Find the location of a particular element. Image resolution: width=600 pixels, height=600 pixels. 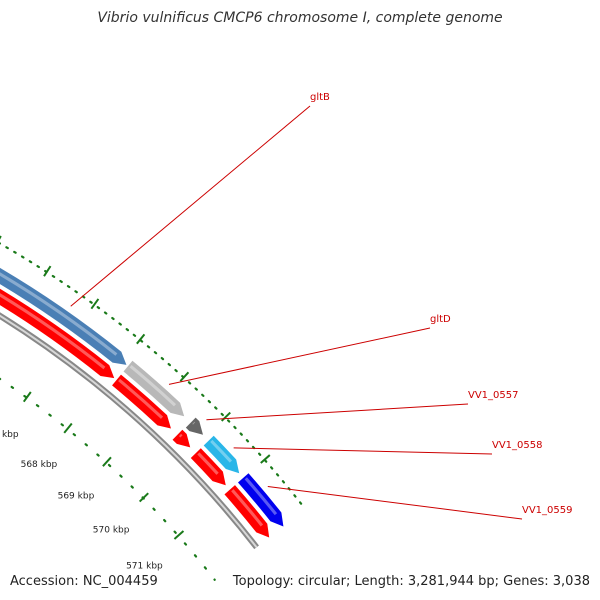

gene-VV1_0558-block is located at coordinates (221, 454).